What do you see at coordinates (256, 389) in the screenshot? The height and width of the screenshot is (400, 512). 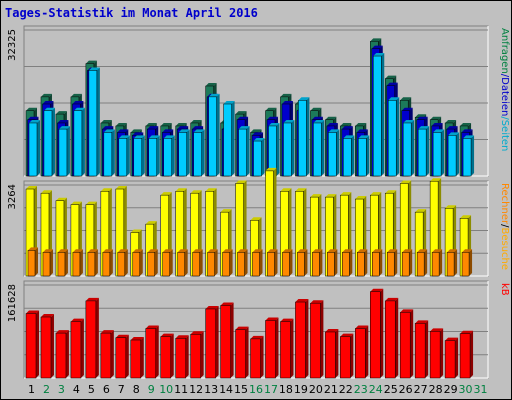 I see `x-tick-label-day-16: 16` at bounding box center [256, 389].